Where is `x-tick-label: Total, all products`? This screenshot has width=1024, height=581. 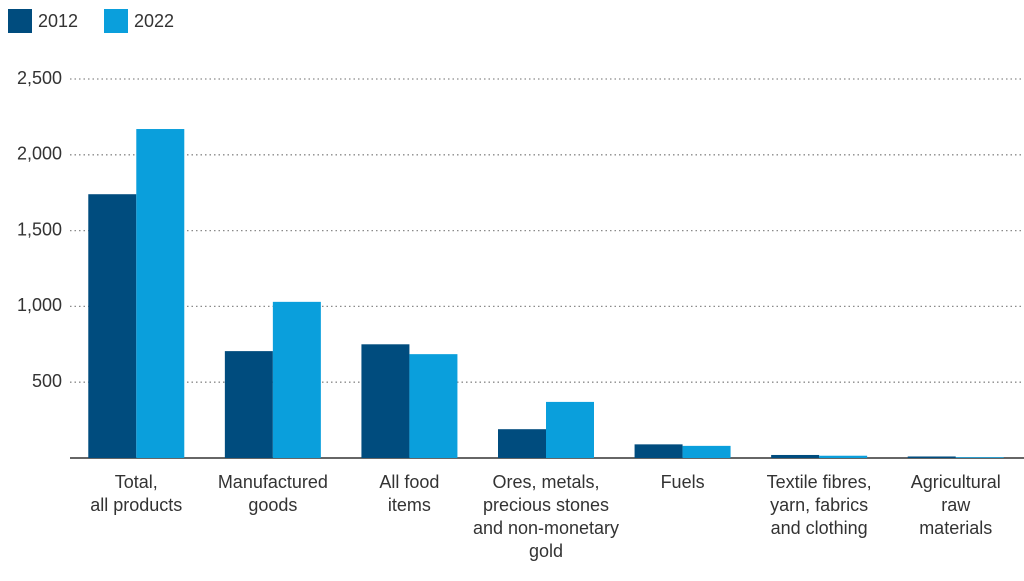
x-tick-label: Total, all products is located at coordinates (136, 493).